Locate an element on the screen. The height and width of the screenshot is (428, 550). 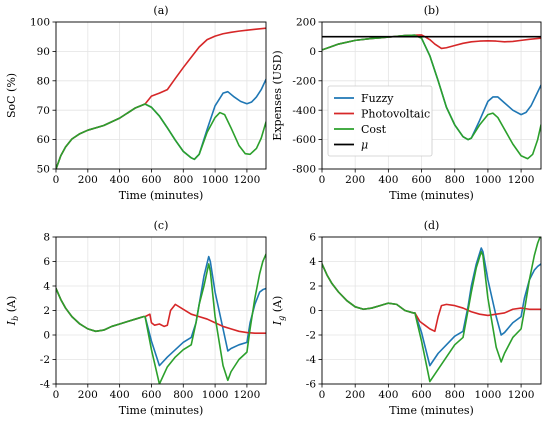
y-axis-label-b: Expenses (USD) is located at coordinates (277, 95).